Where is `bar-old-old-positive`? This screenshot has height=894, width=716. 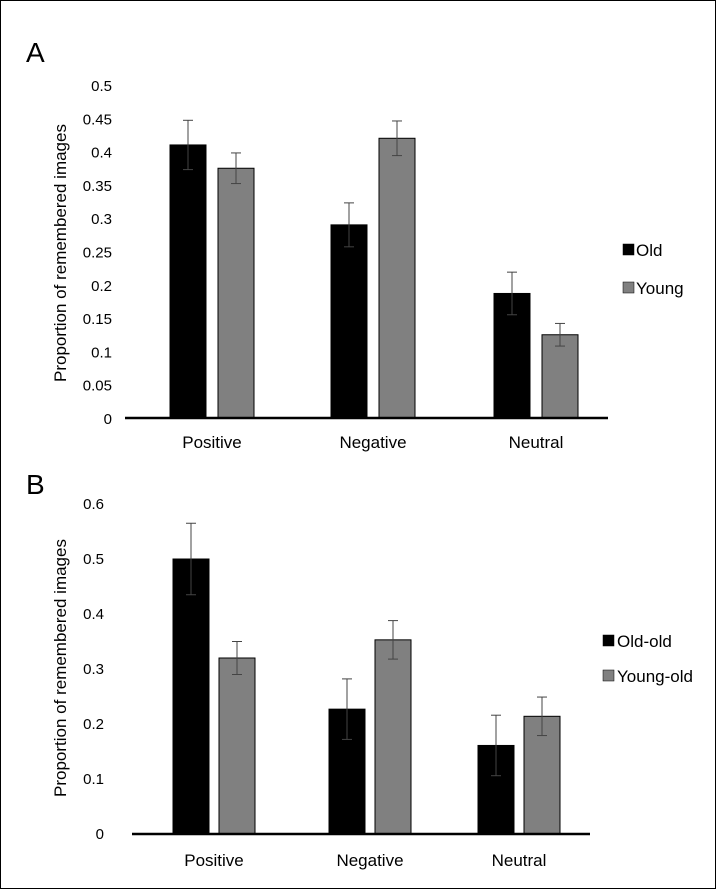
bar-old-old-positive is located at coordinates (191, 696).